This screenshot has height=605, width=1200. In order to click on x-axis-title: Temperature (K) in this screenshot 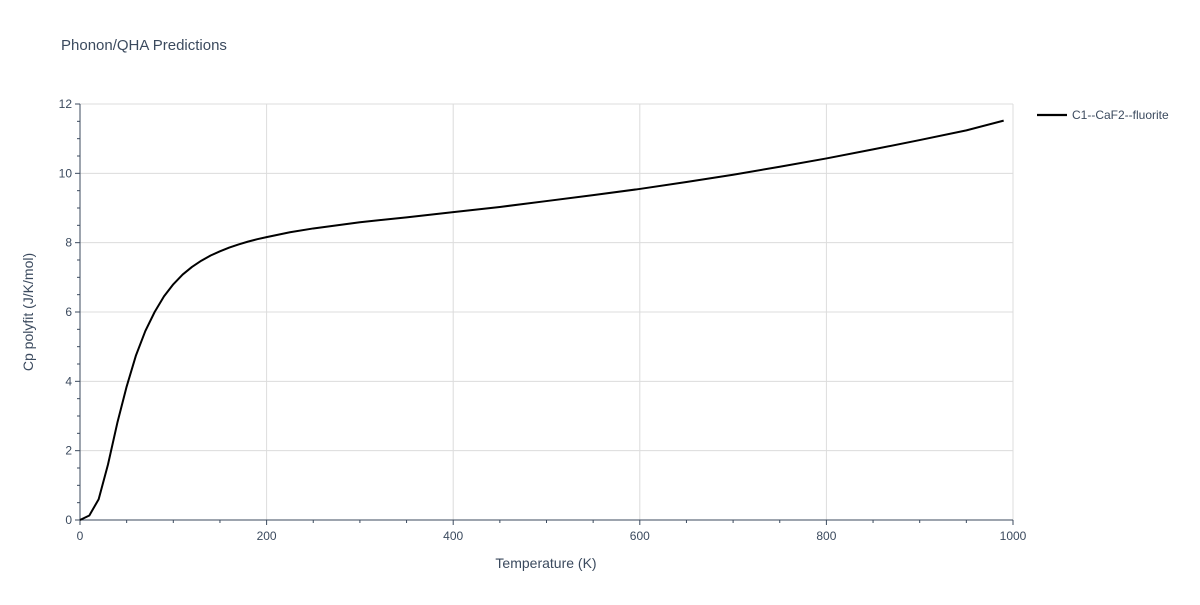, I will do `click(545, 563)`.